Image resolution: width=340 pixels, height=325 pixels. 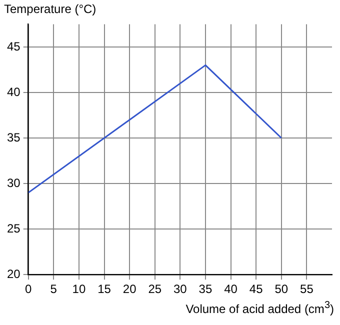 I want to click on x-tick-label: 35, so click(x=205, y=289).